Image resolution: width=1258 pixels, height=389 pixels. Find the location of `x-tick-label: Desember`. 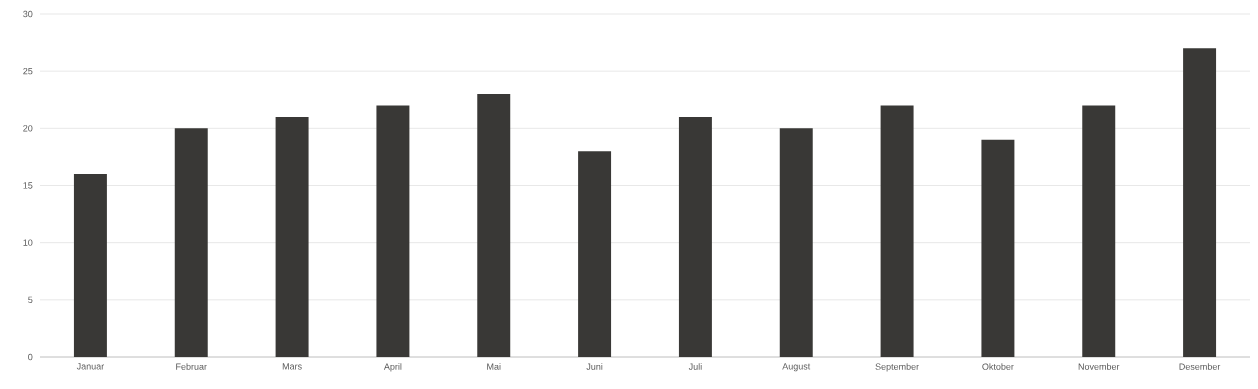

x-tick-label: Desember is located at coordinates (1200, 366).